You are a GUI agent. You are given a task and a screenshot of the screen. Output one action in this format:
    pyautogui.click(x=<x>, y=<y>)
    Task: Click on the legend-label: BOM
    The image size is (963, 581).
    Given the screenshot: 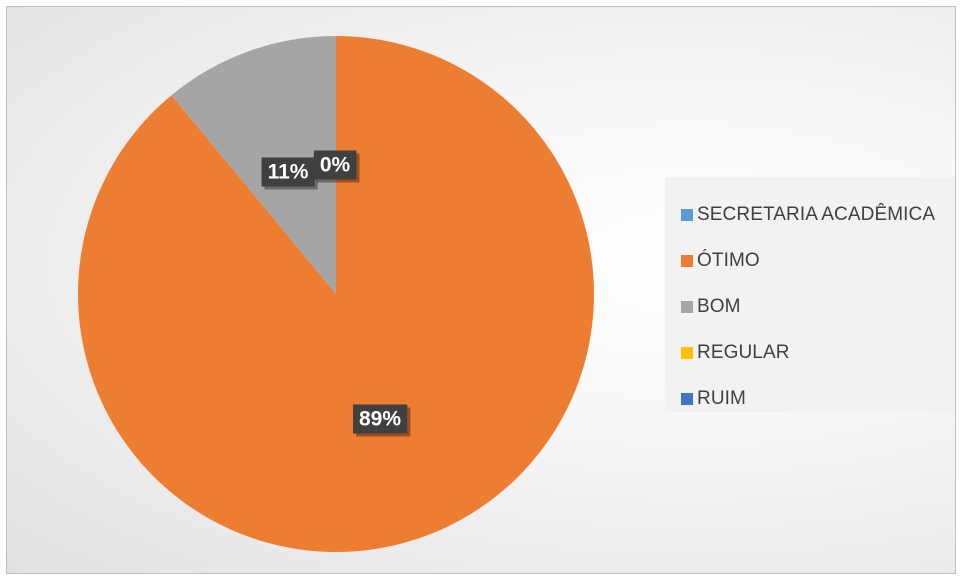 What is the action you would take?
    pyautogui.click(x=719, y=306)
    